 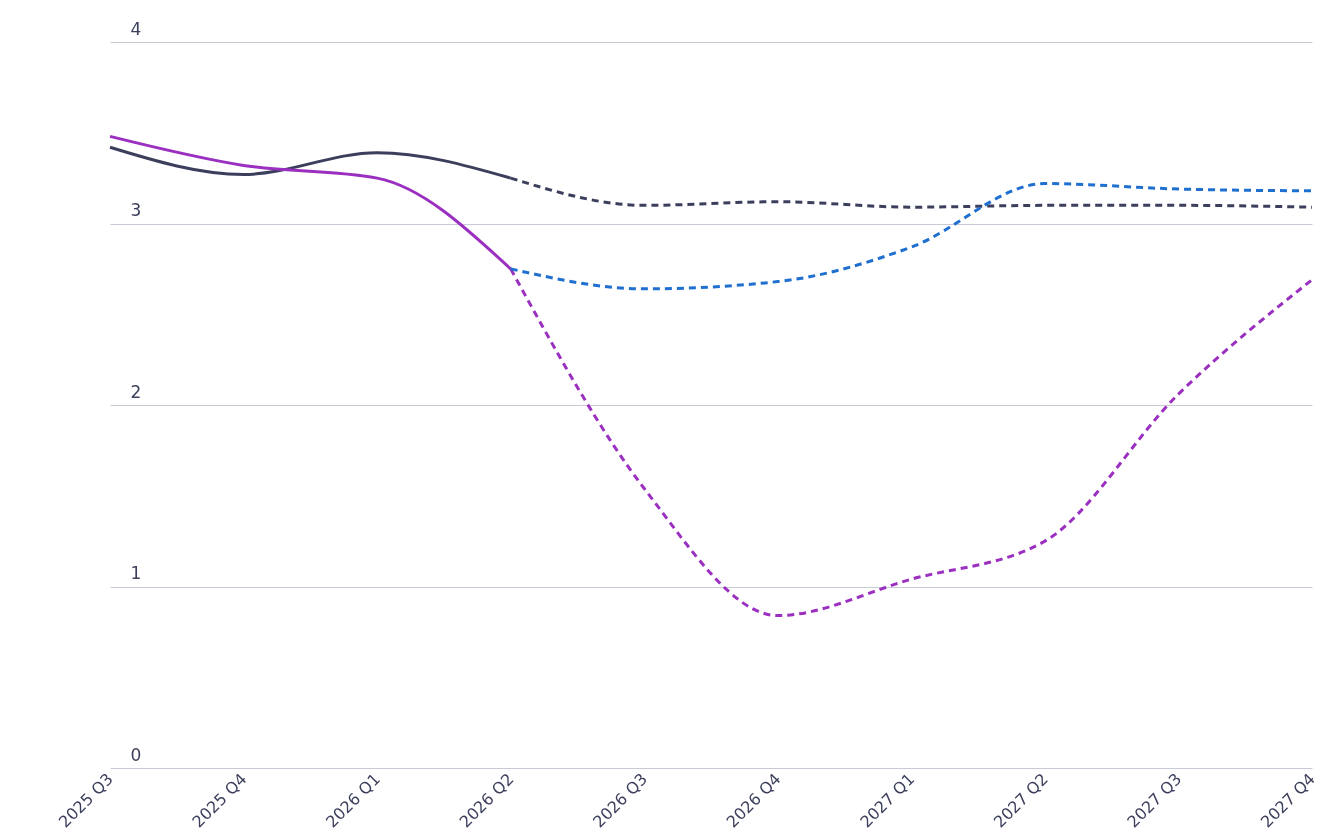 I want to click on y-tick-label: 1, so click(x=136, y=573).